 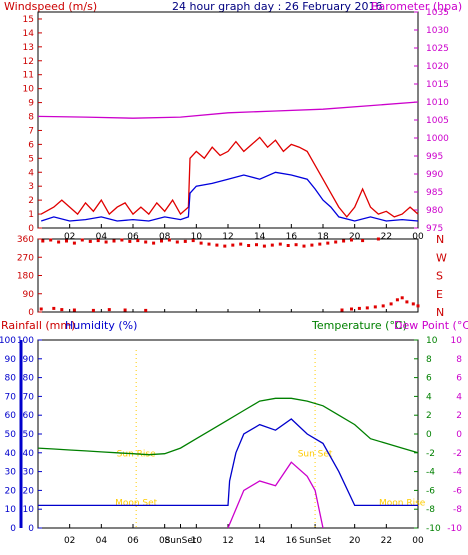 I want to click on rain-tick-label: 80, so click(x=11, y=379).